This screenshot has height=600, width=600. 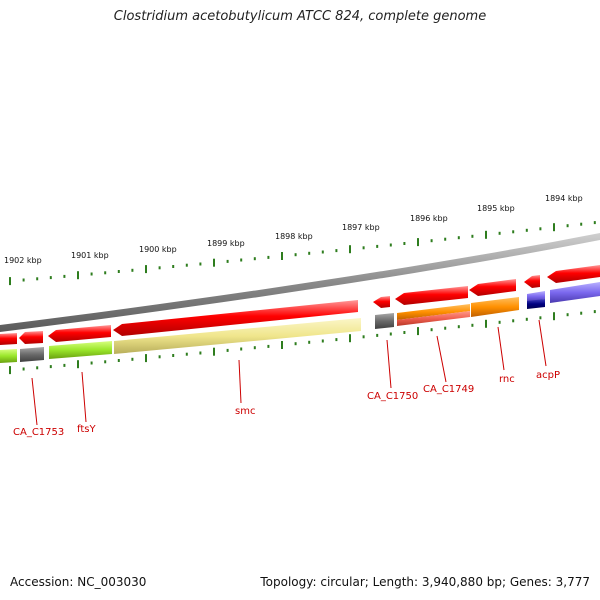 What do you see at coordinates (392, 396) in the screenshot?
I see `gene-label-ca-c1750: CA_C1750` at bounding box center [392, 396].